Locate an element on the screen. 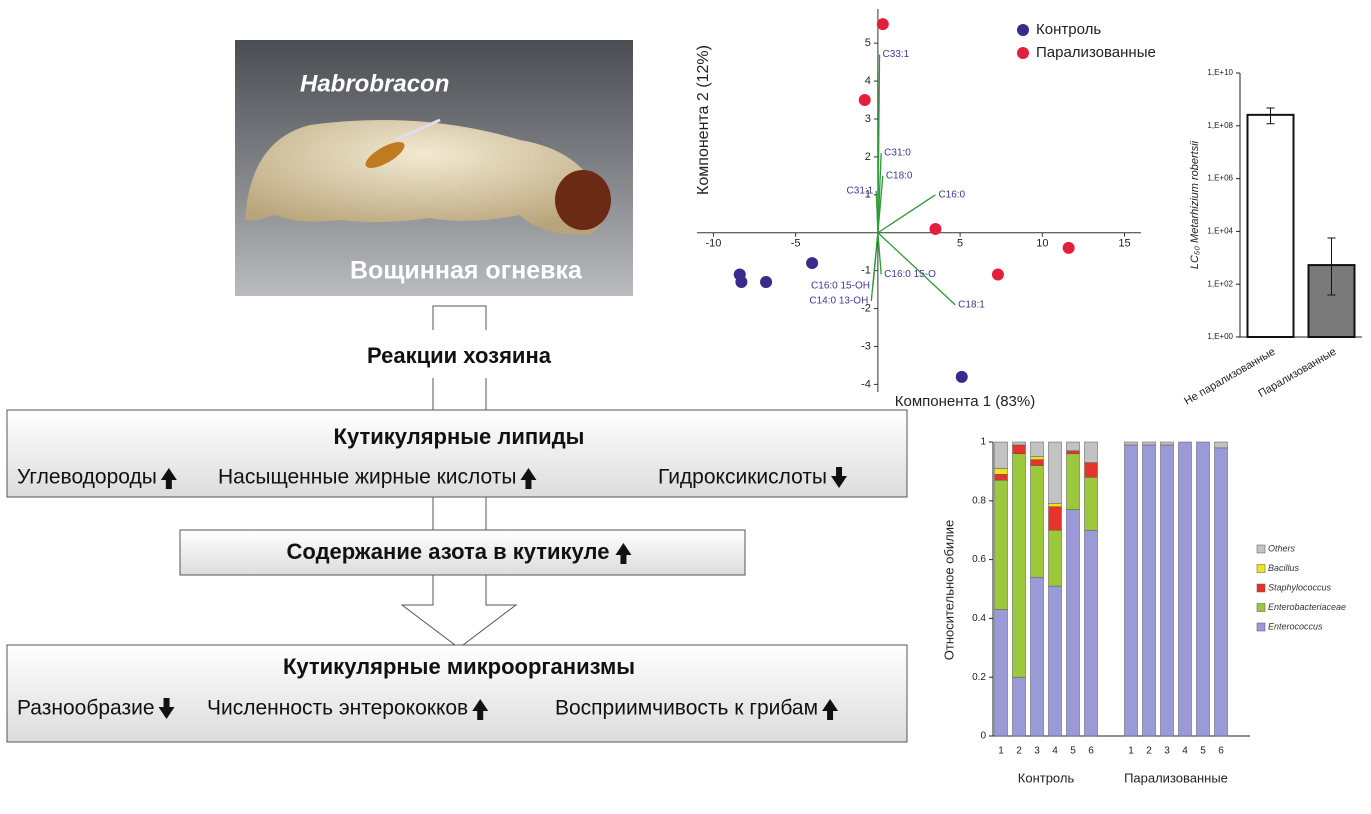 This screenshot has width=1371, height=814. loading-label: C18:1 is located at coordinates (971, 304).